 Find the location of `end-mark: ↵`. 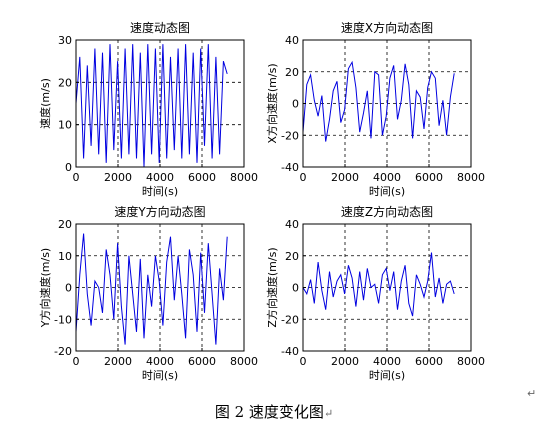

end-mark: ↵ is located at coordinates (532, 393).